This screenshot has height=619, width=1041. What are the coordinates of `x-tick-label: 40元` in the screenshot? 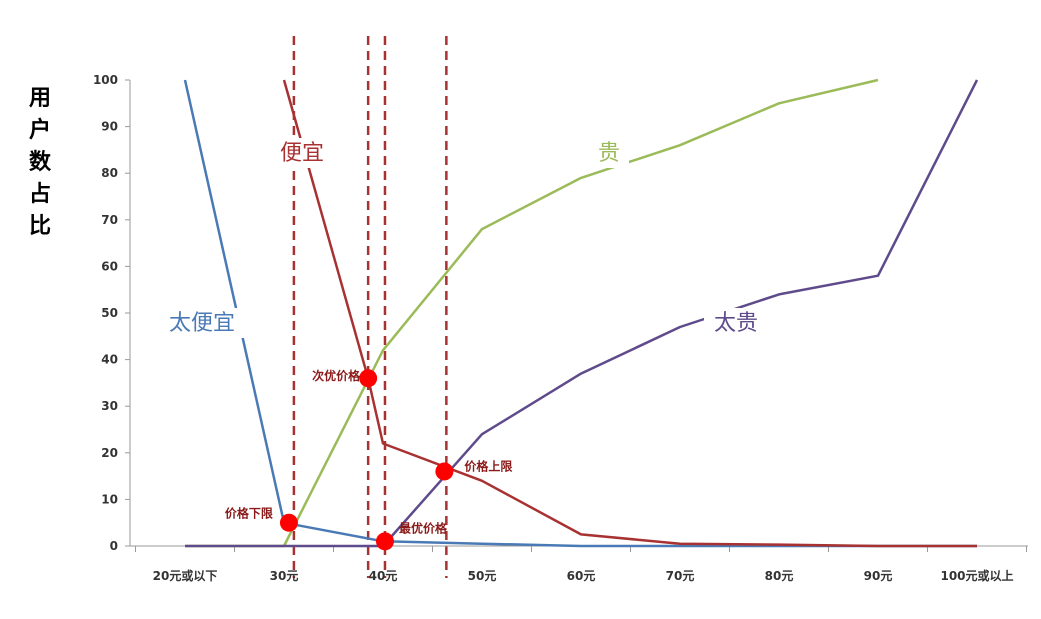 It's located at (383, 576).